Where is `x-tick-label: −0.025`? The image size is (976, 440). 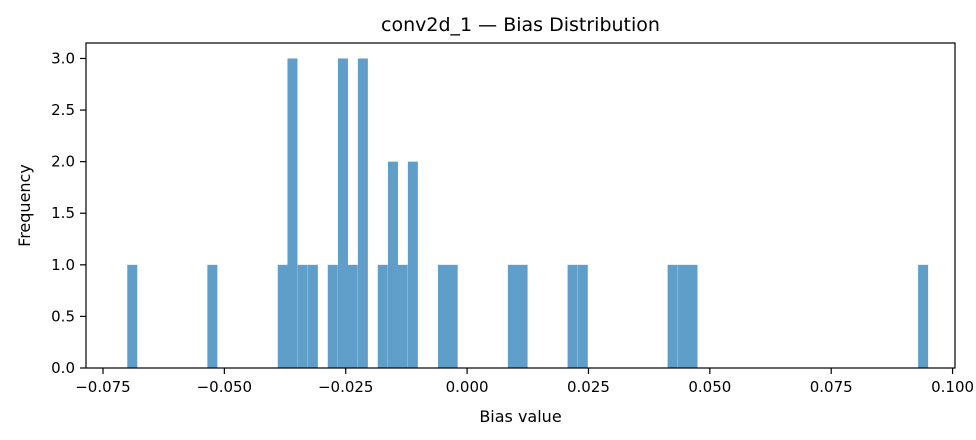
x-tick-label: −0.025 is located at coordinates (346, 387).